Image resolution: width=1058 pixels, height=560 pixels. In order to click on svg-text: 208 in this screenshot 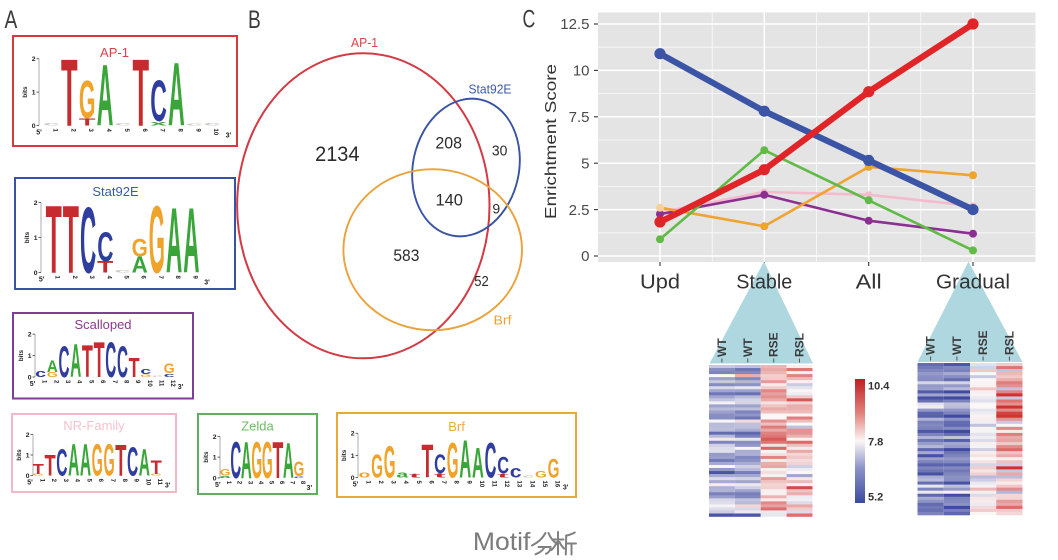, I will do `click(448, 143)`.